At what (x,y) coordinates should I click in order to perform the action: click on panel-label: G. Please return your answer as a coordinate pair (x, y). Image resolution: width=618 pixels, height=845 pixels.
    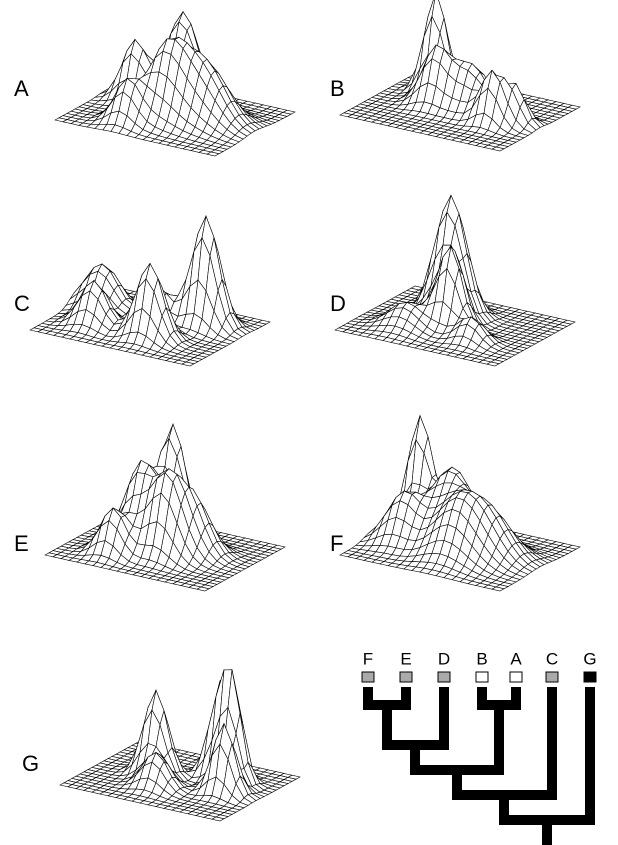
    Looking at the image, I should click on (30, 763).